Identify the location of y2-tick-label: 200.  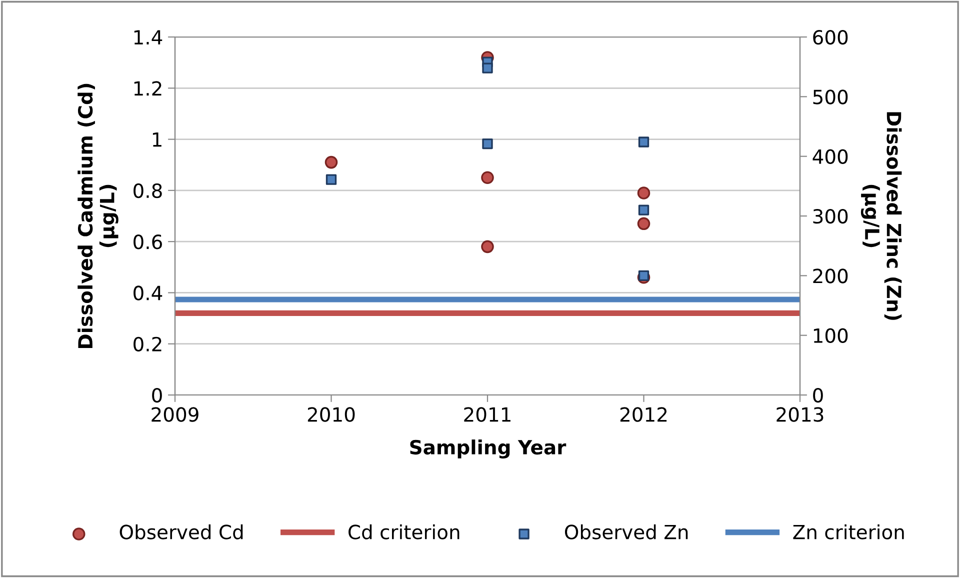
(830, 276).